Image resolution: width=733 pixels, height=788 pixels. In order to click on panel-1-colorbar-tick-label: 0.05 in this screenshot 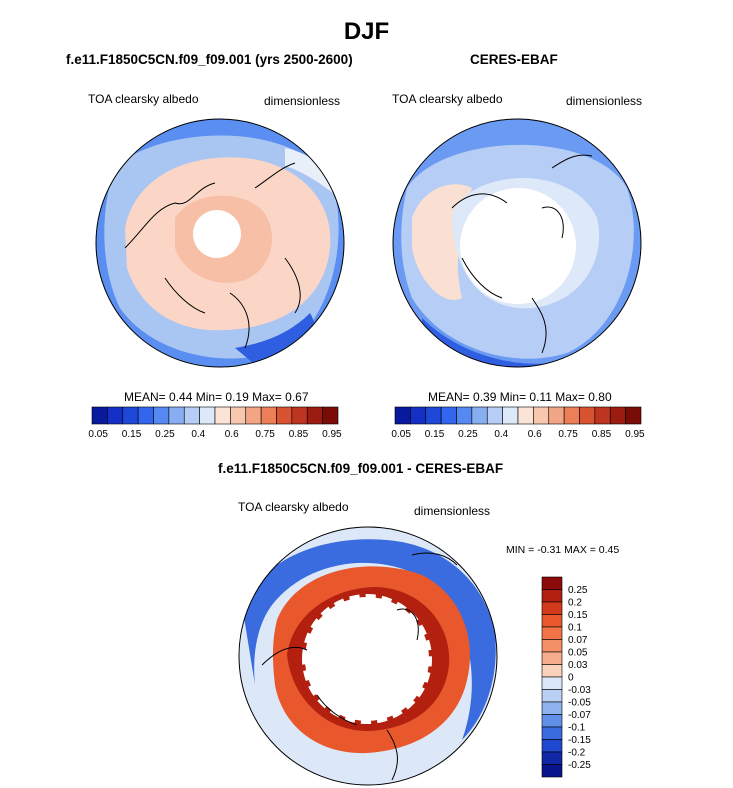, I will do `click(98, 434)`.